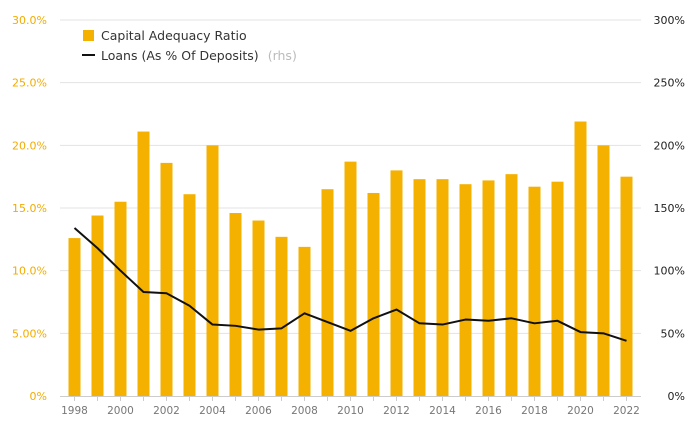 This screenshot has height=433, width=700. Describe the element at coordinates (212, 411) in the screenshot. I see `x-tick-label: 2004` at that location.